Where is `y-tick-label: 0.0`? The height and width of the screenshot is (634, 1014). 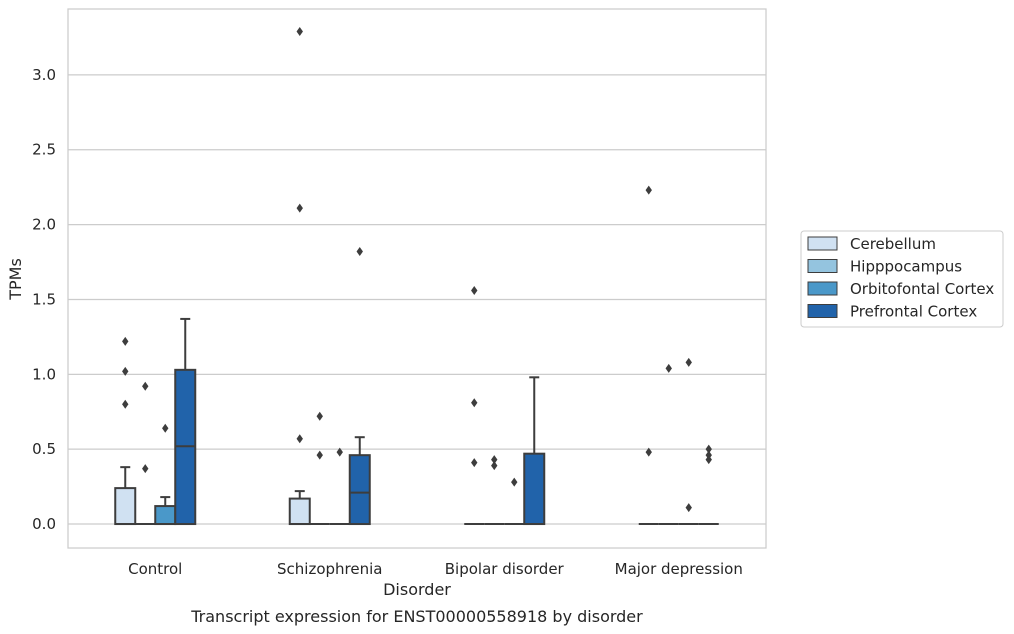
y-tick-label: 0.0 is located at coordinates (44, 524).